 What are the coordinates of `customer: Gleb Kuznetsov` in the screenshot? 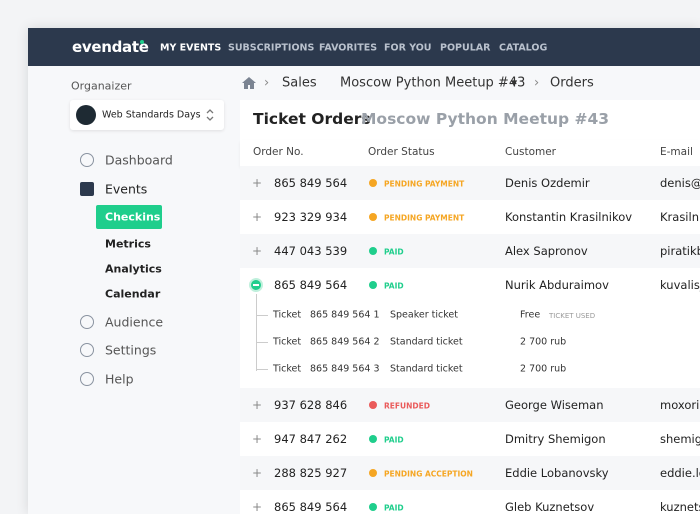 It's located at (550, 507).